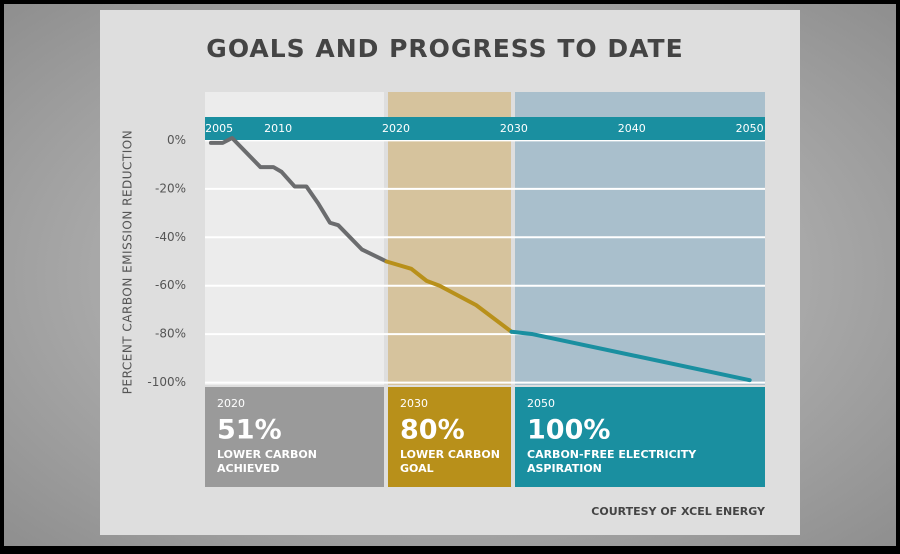 The height and width of the screenshot is (554, 900). Describe the element at coordinates (485, 128) in the screenshot. I see `year-bar` at that location.